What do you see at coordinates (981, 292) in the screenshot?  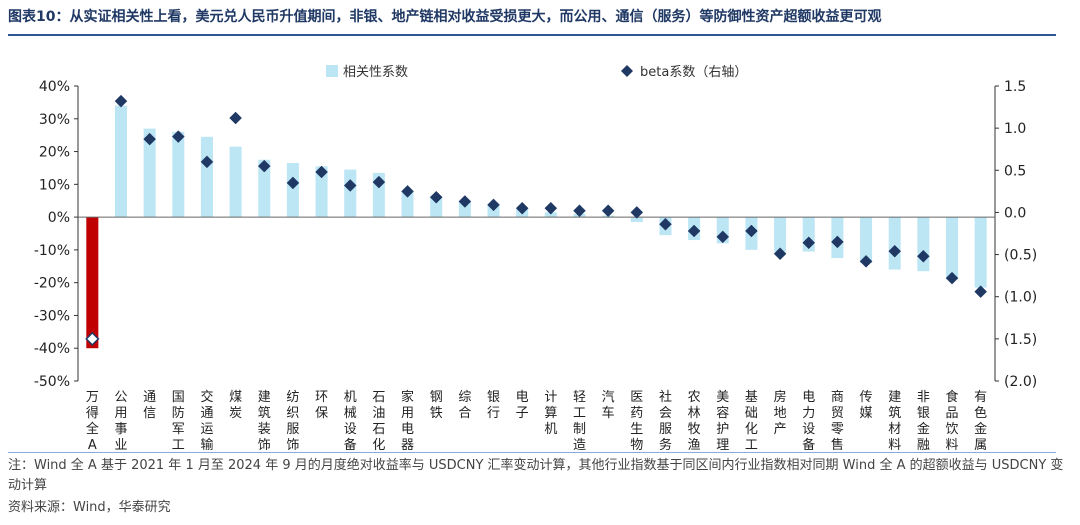 I see `beta-marker-有色金属` at bounding box center [981, 292].